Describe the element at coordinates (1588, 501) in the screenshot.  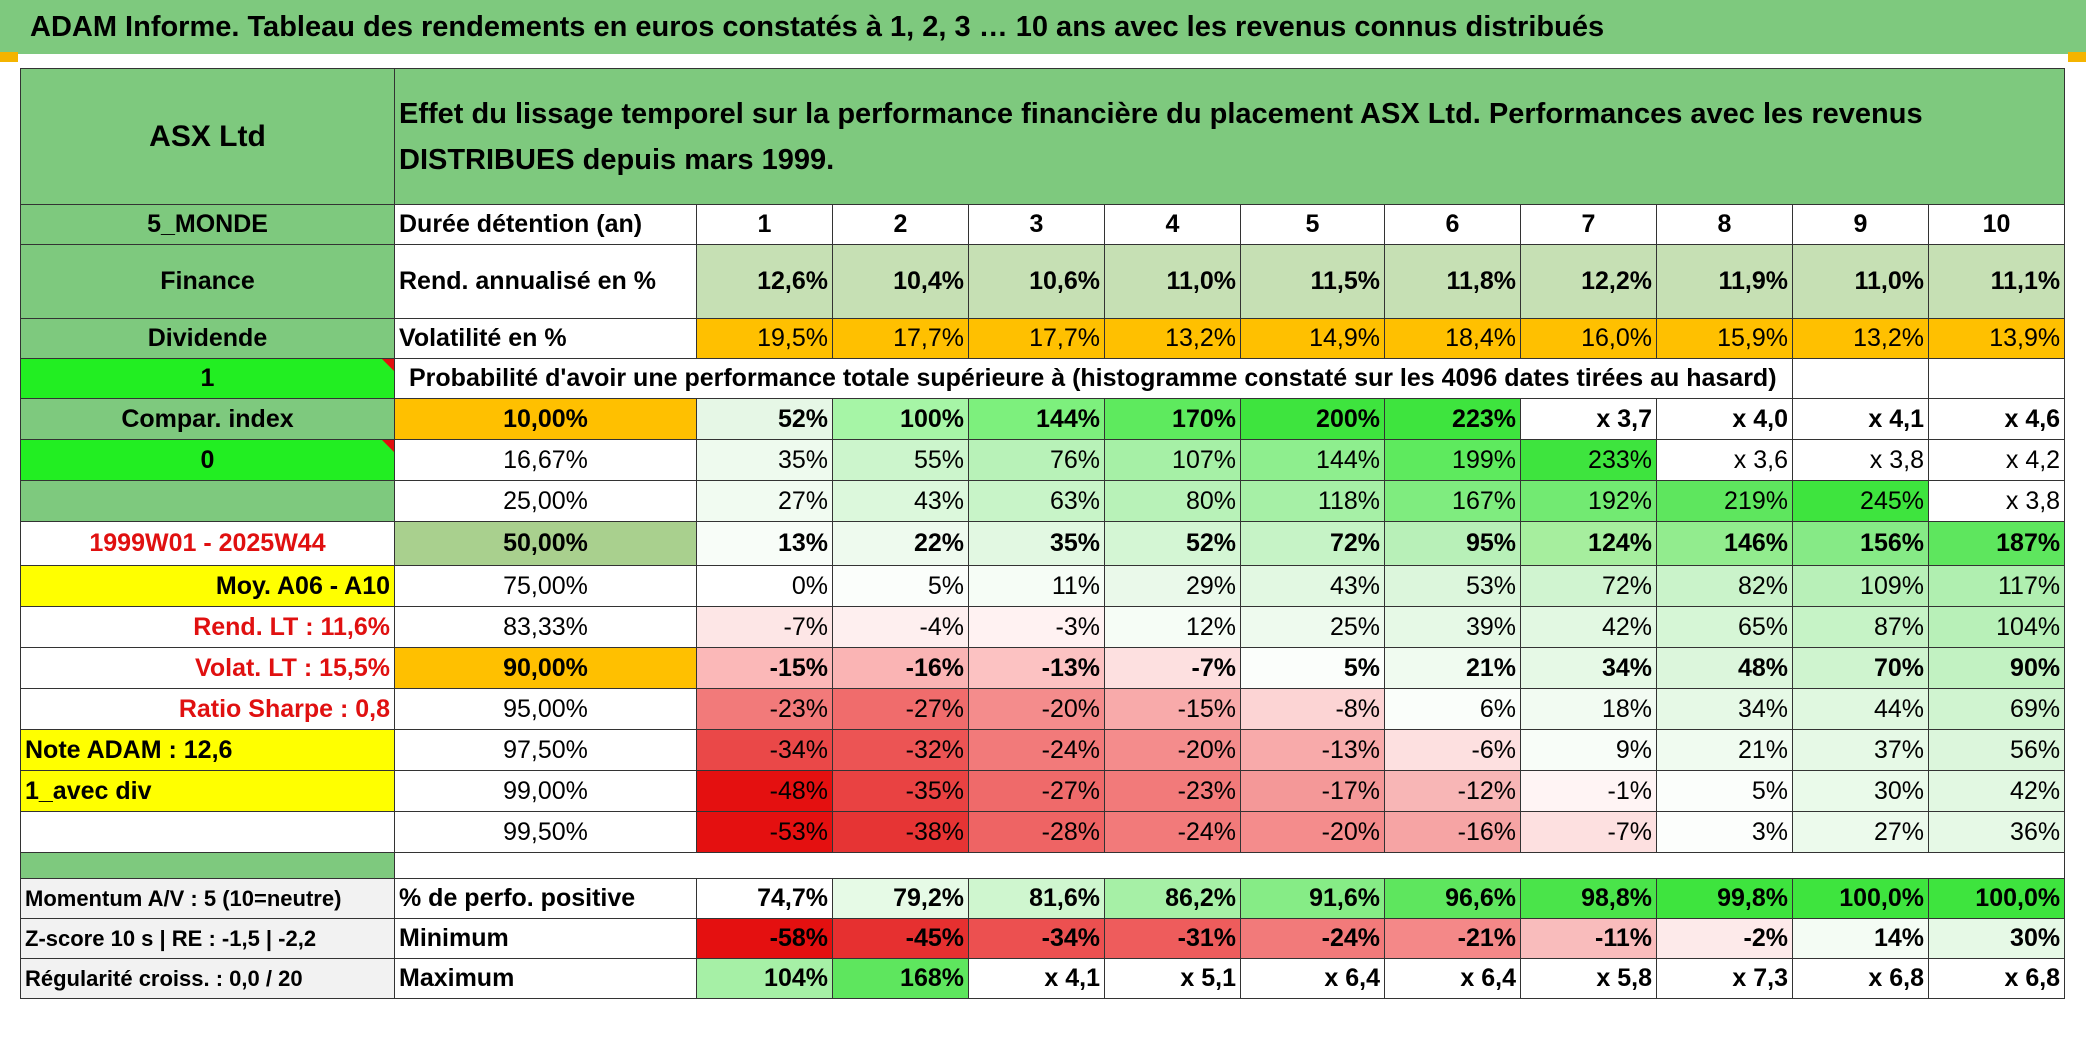
I see `probability-value-cell: 192%` at that location.